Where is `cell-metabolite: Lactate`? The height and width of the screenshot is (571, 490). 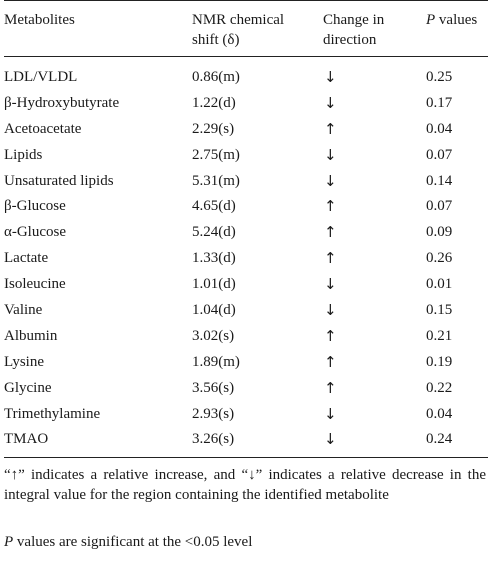 cell-metabolite: Lactate is located at coordinates (26, 258).